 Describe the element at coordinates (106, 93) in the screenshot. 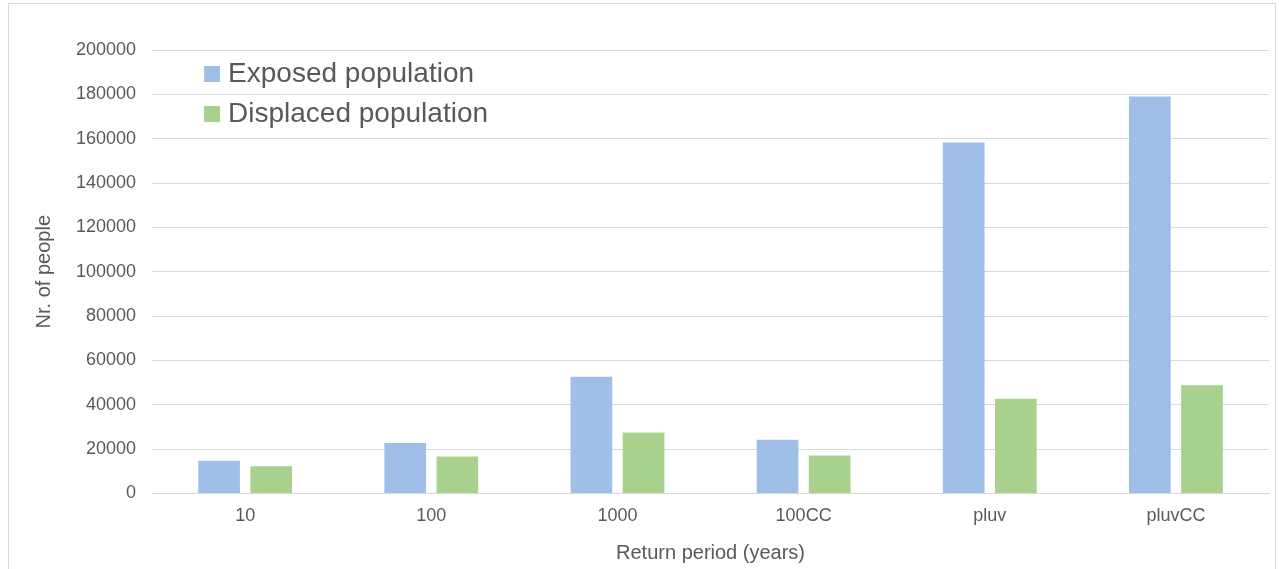

I see `y-tick-label: 180000` at that location.